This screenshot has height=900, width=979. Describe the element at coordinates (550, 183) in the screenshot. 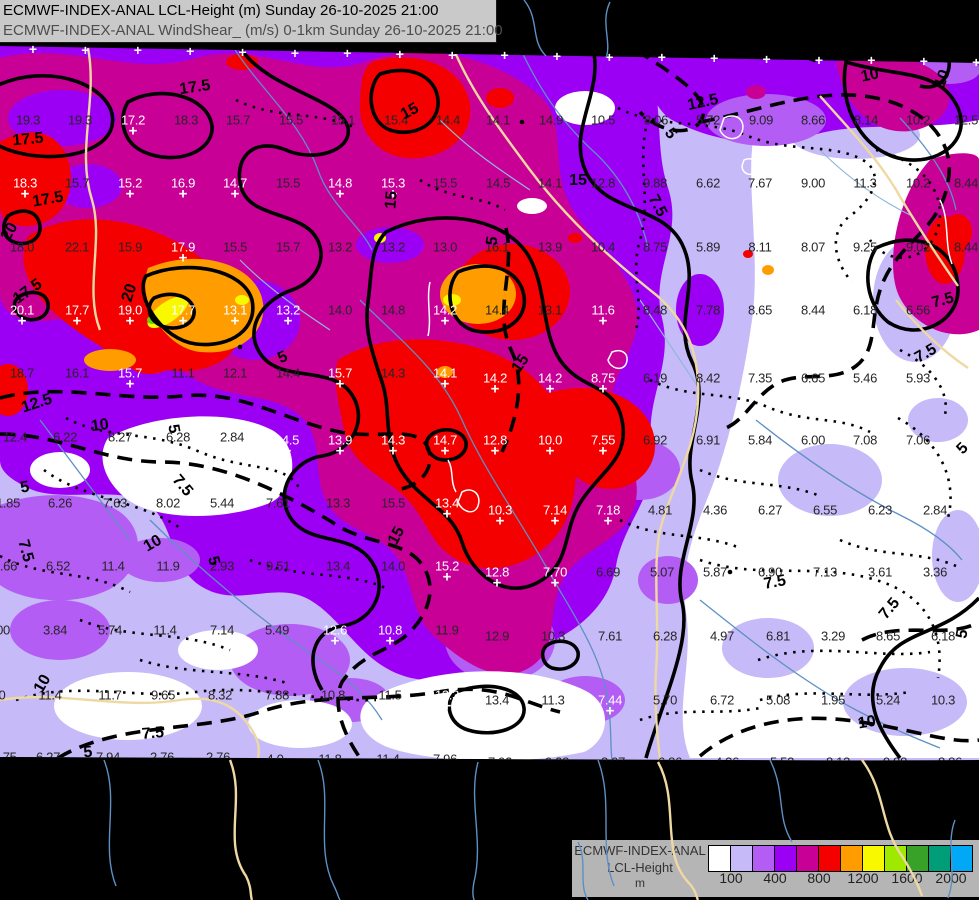

I see `map-value: 14.1` at that location.